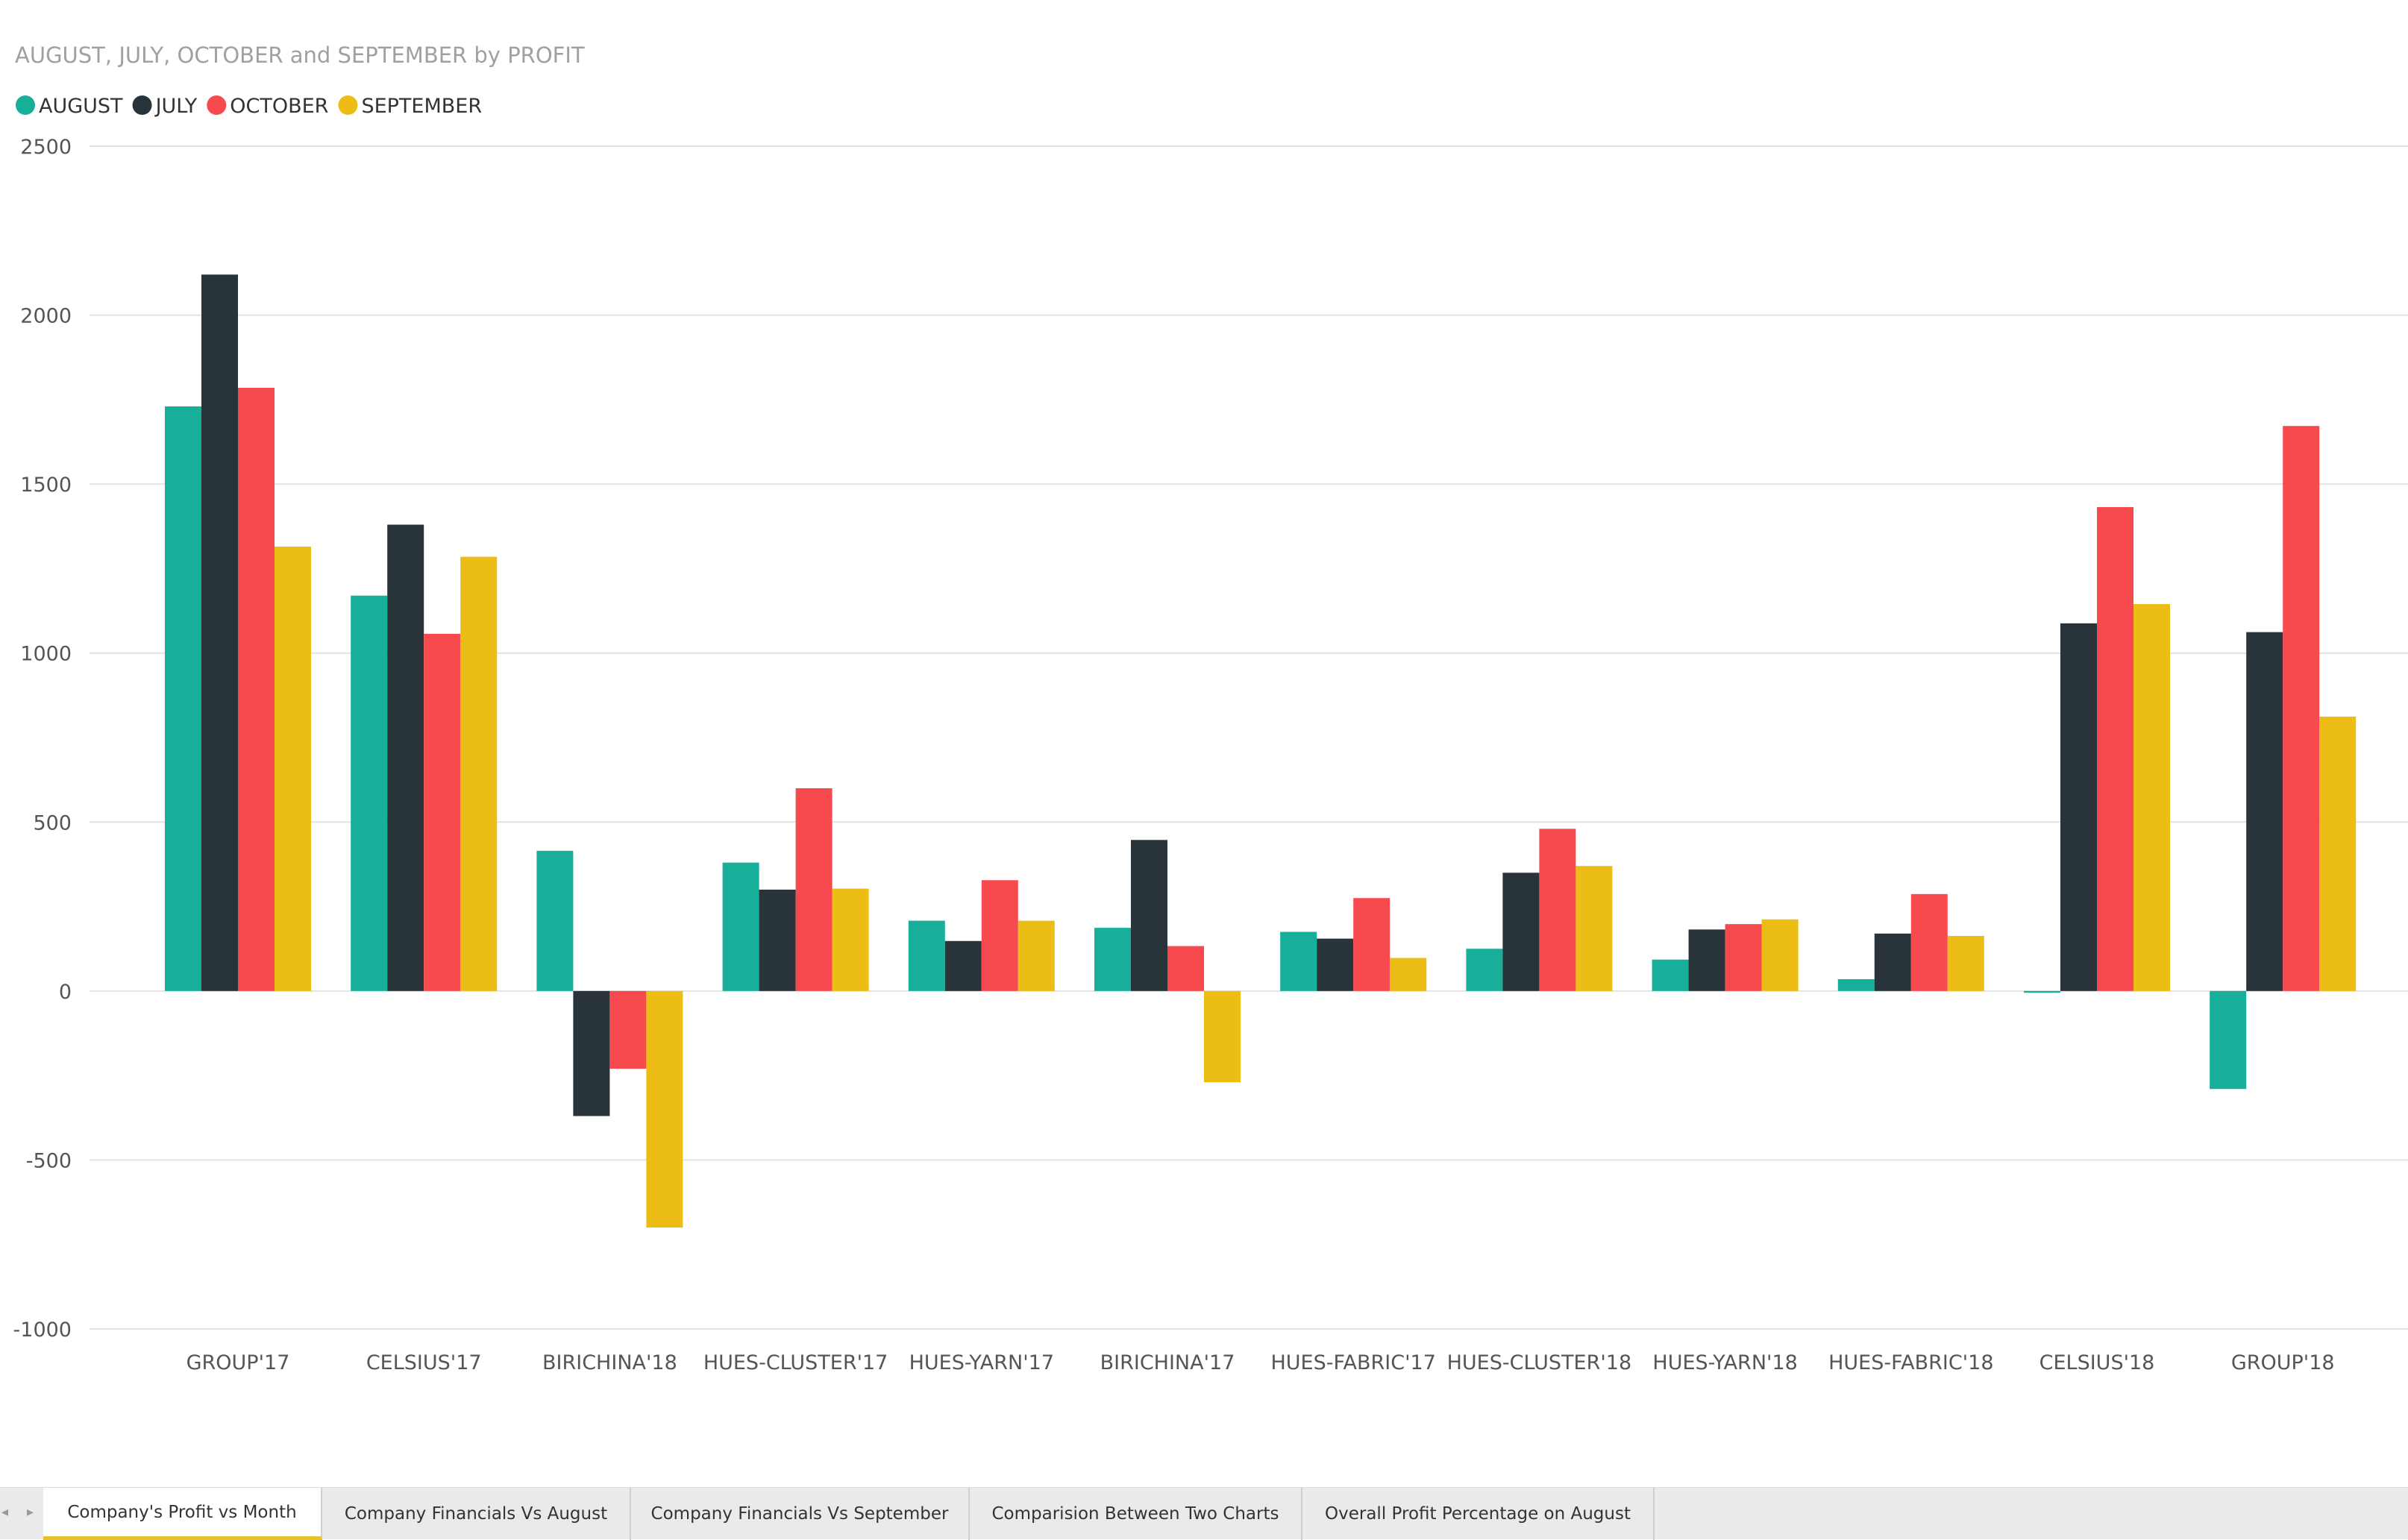 This screenshot has width=2408, height=1540. I want to click on legend-marker-october, so click(217, 105).